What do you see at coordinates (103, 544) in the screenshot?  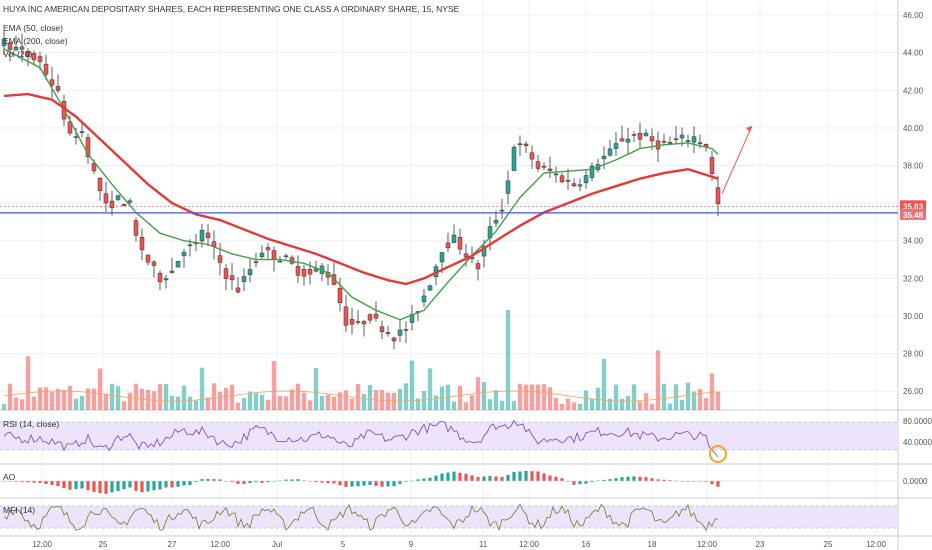 I see `x-tick-label: 25` at bounding box center [103, 544].